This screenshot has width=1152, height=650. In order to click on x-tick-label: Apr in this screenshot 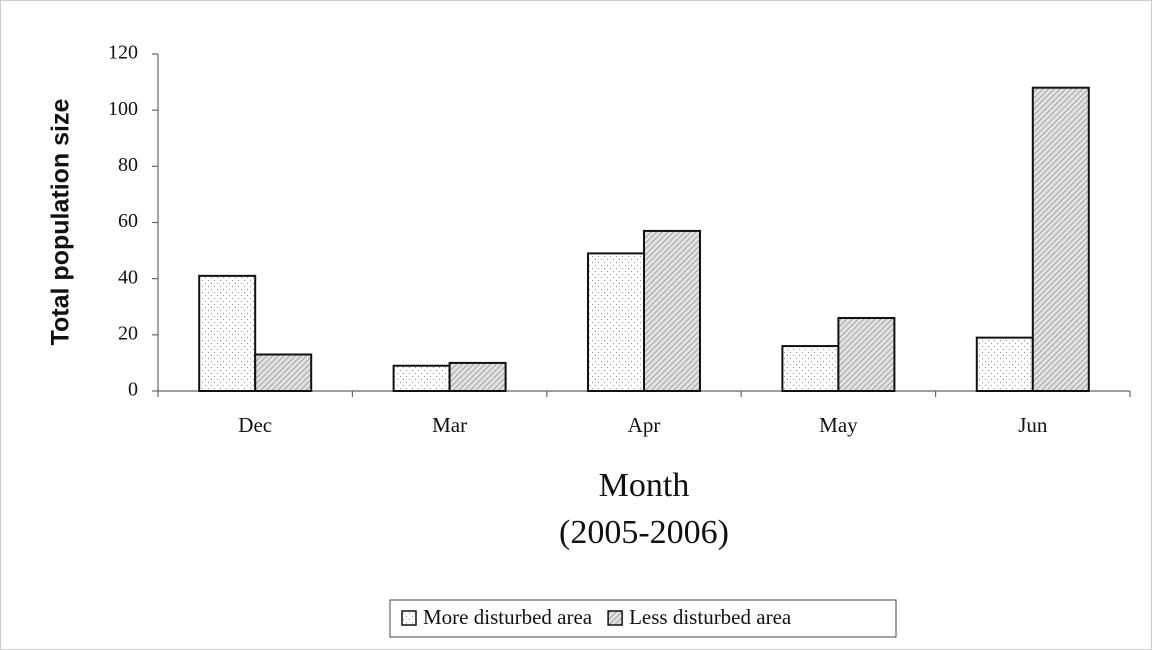, I will do `click(644, 425)`.